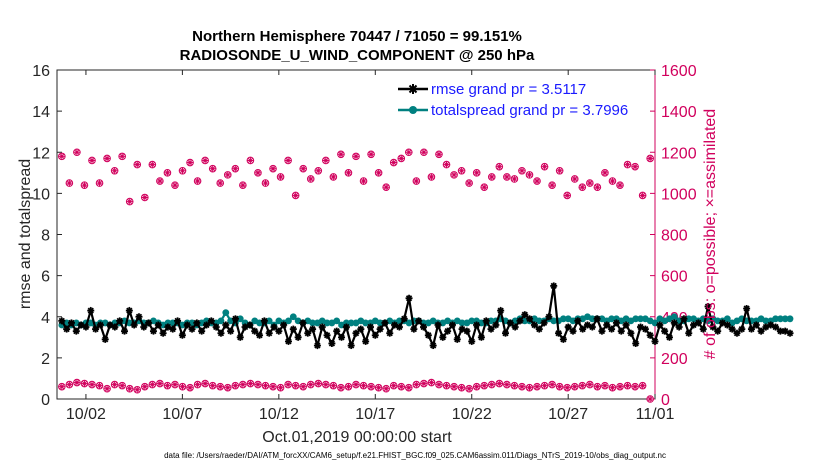 This screenshot has width=830, height=470. What do you see at coordinates (665, 400) in the screenshot?
I see `y-right-tick-label: 0` at bounding box center [665, 400].